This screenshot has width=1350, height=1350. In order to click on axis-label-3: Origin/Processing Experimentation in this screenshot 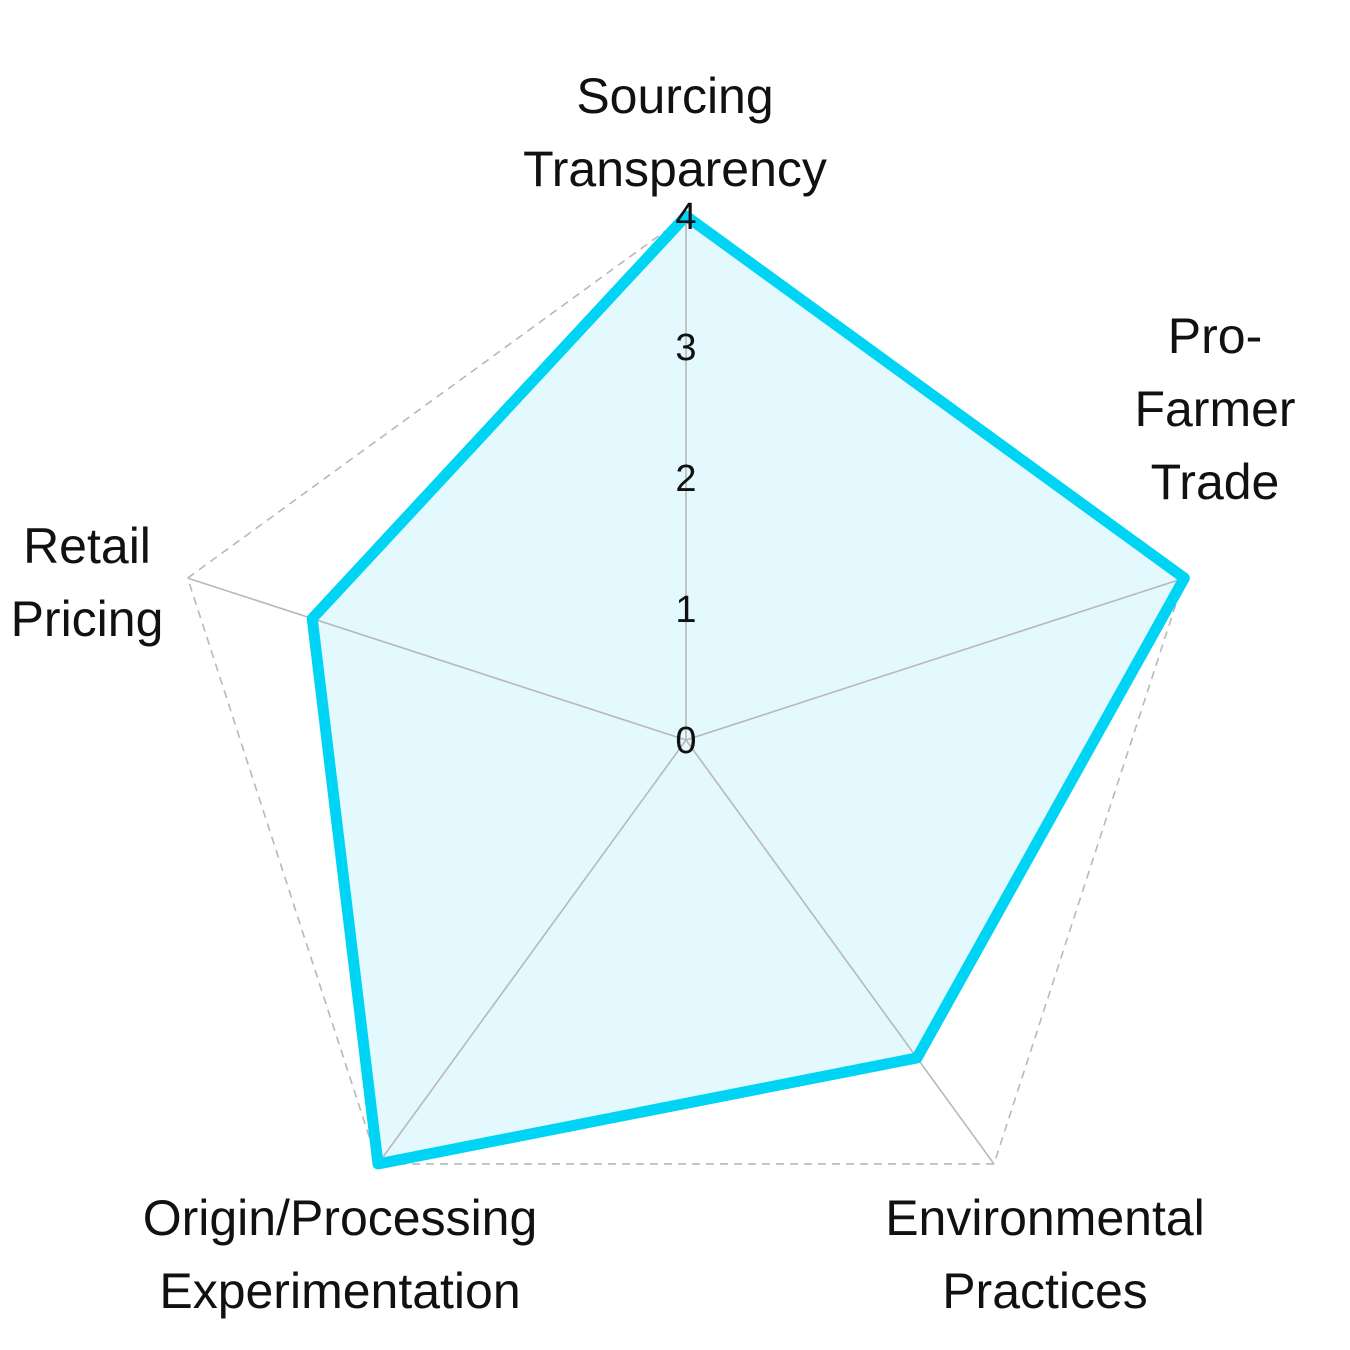, I will do `click(340, 1254)`.